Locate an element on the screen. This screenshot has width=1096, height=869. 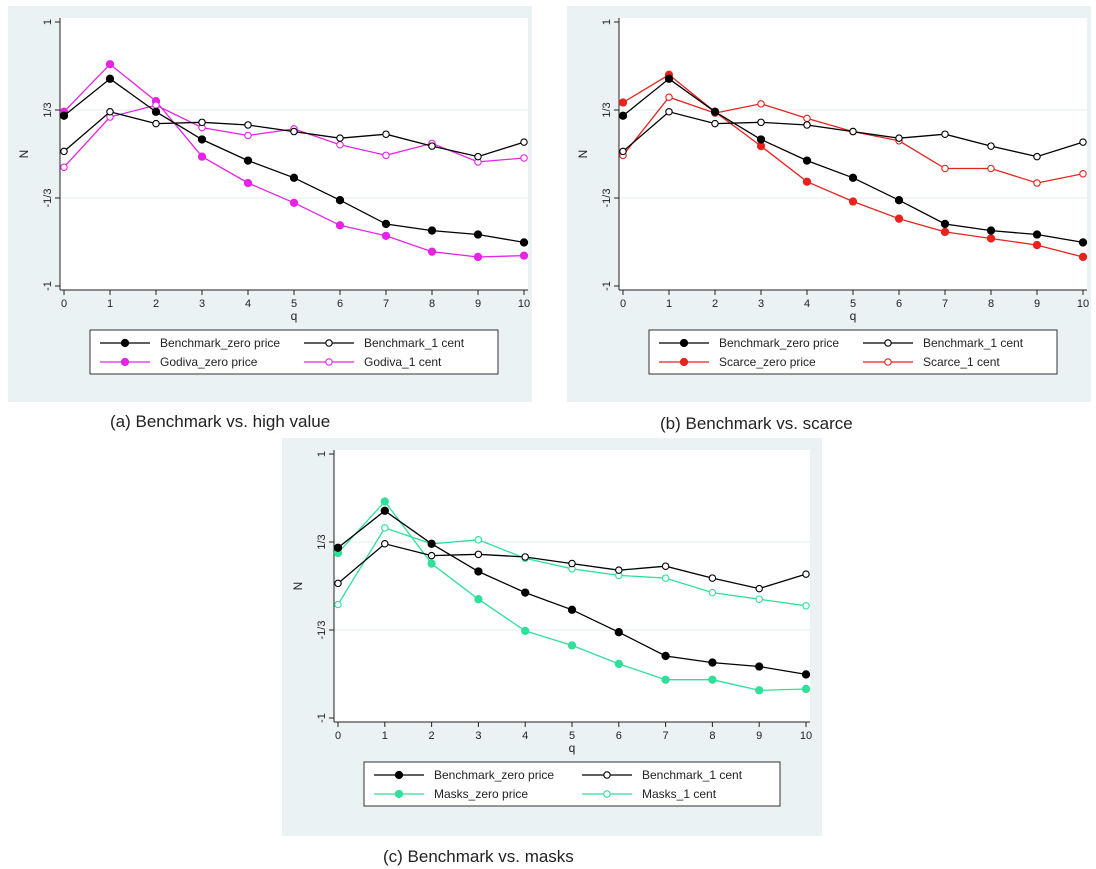
legend-label: Scarce_zero price is located at coordinates (767, 362).